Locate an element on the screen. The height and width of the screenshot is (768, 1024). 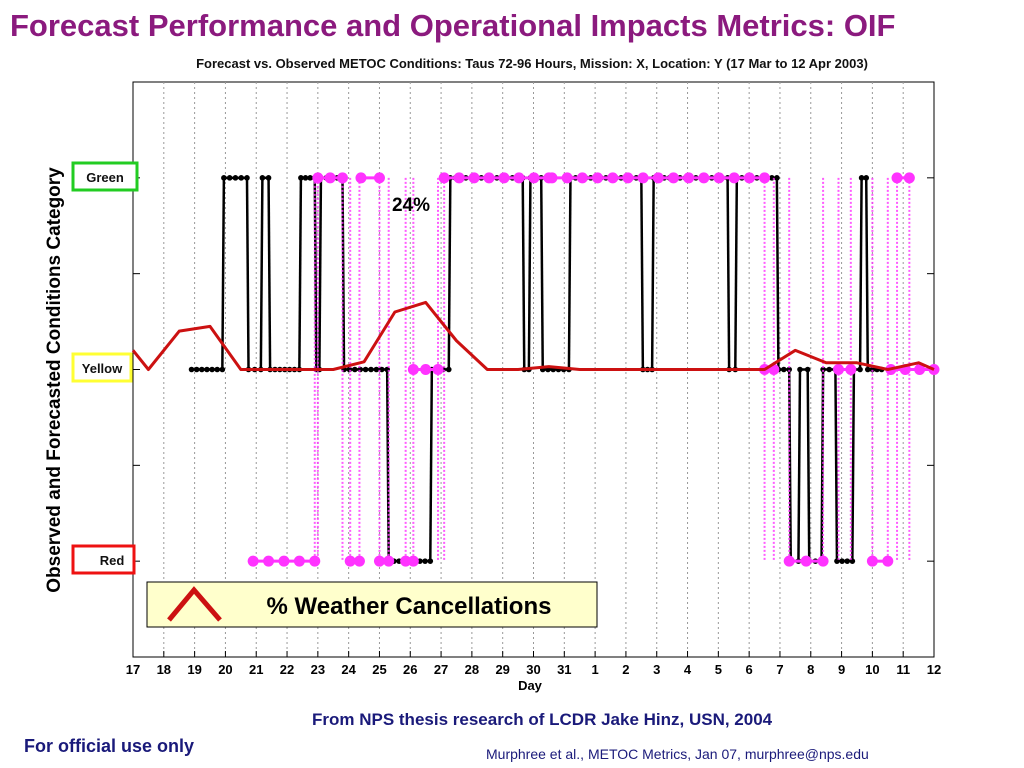
x-tick-label: 22 is located at coordinates (287, 669).